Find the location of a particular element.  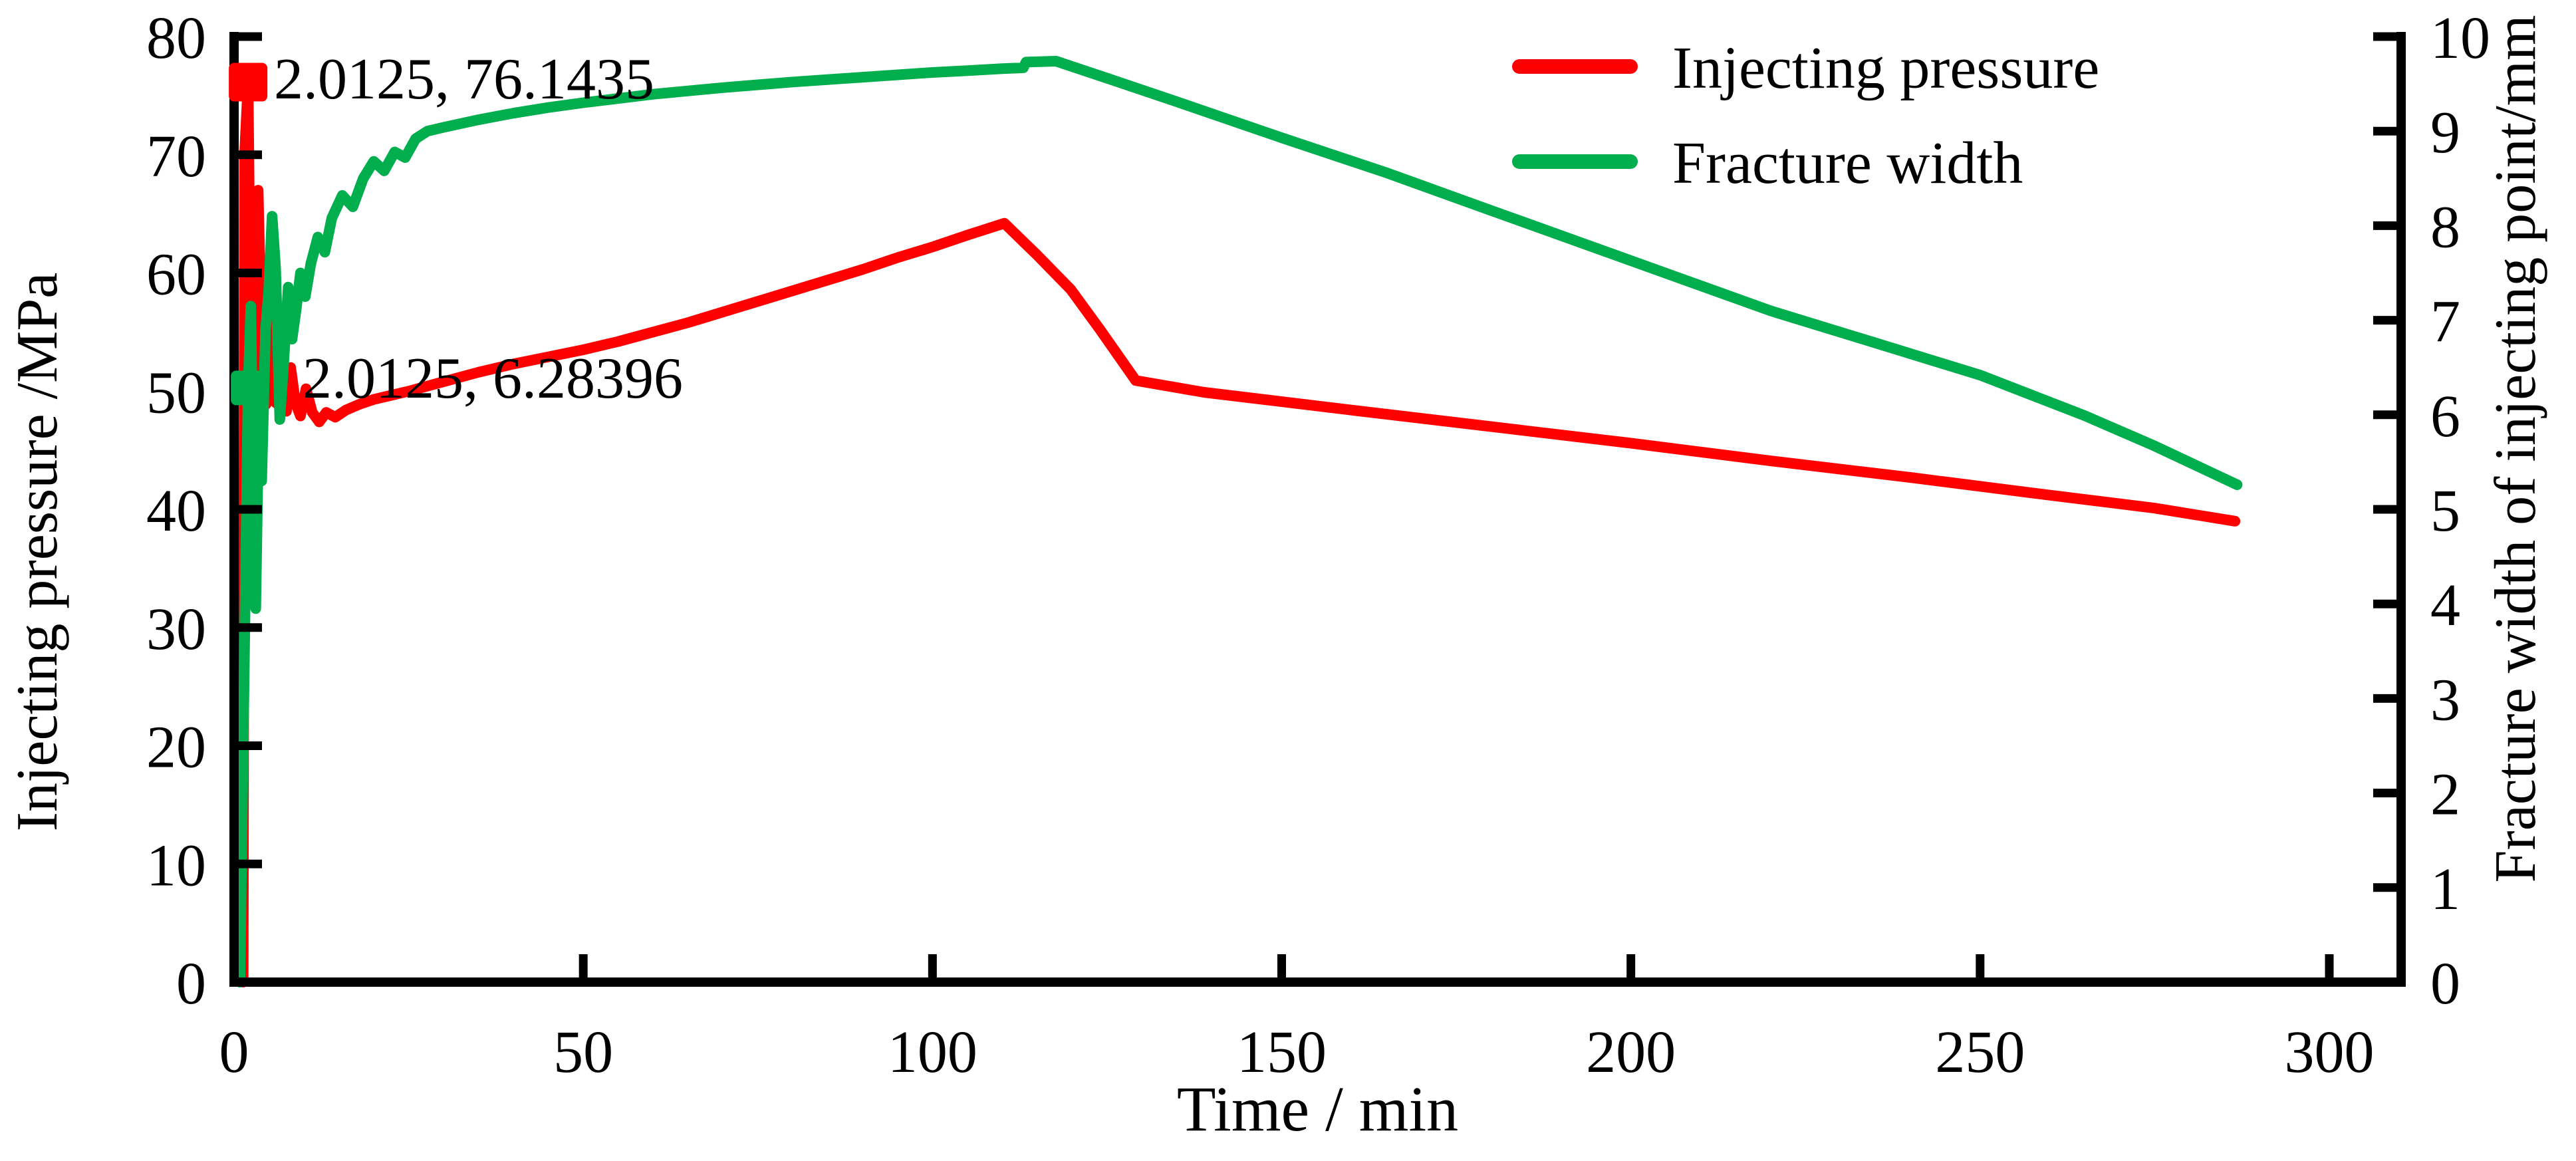

x-tick-label: 50 is located at coordinates (583, 1052).